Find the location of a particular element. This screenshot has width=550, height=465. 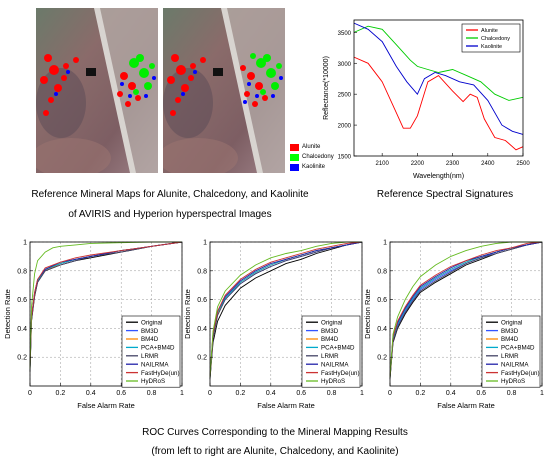

map-legend-swatch-chalcedony is located at coordinates (294, 157).